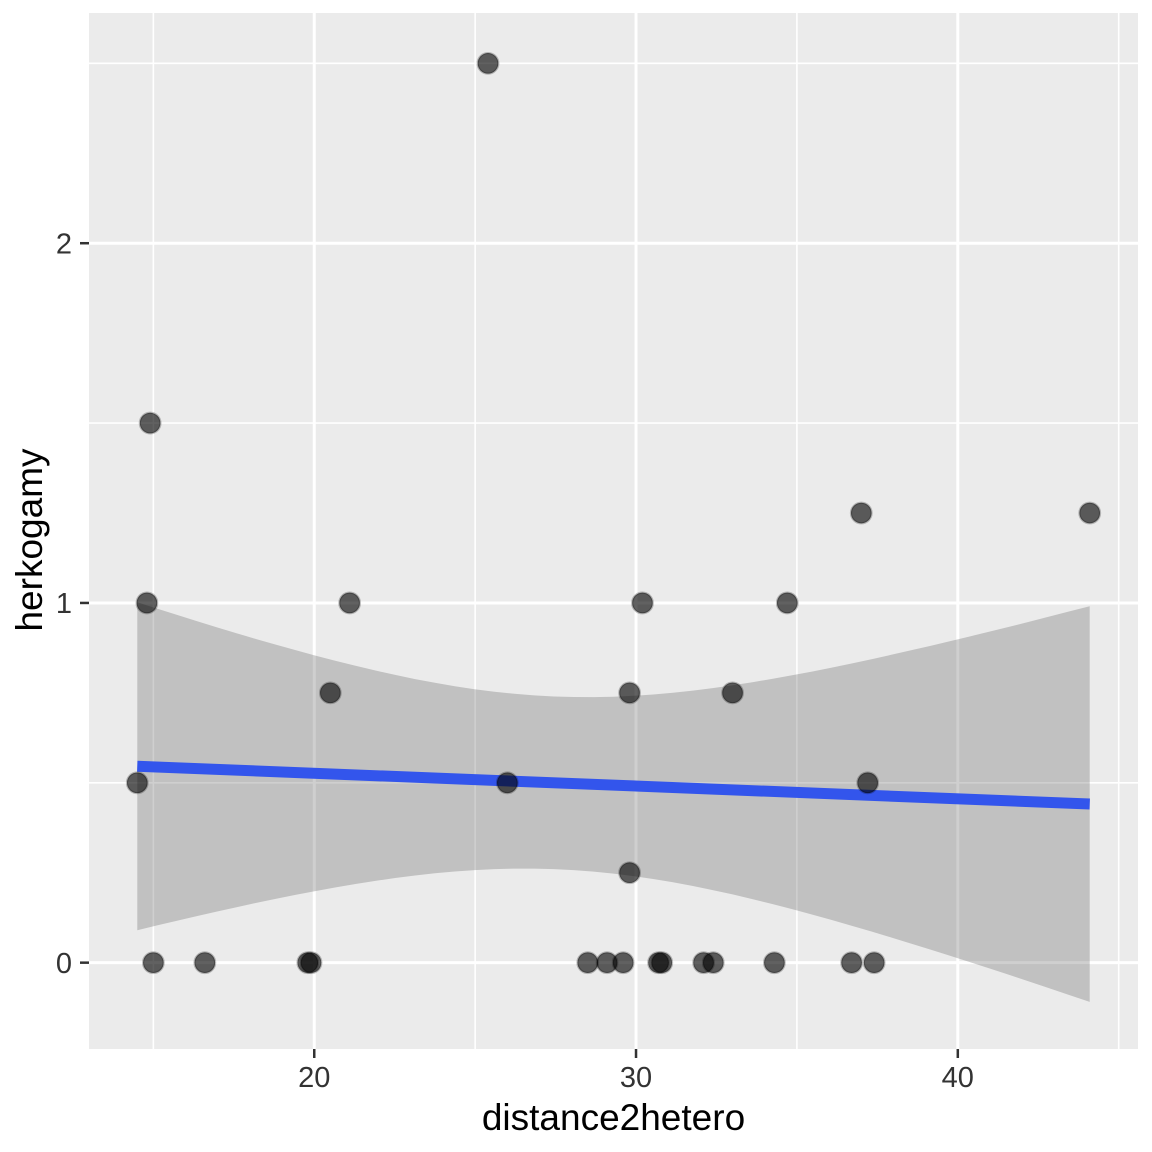  What do you see at coordinates (613, 785) in the screenshot?
I see `regression-line` at bounding box center [613, 785].